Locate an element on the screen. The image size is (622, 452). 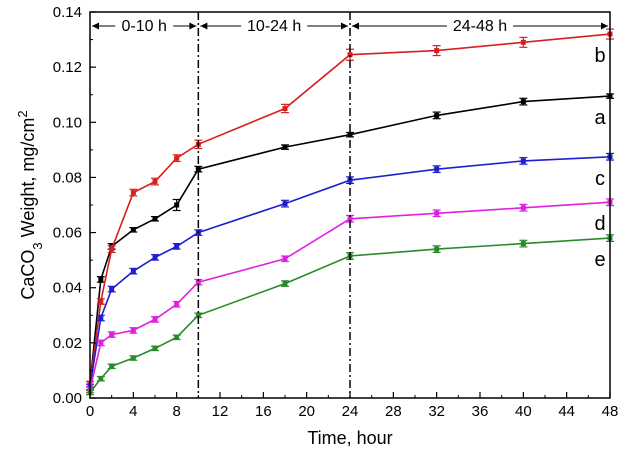
x-tick-label: 36 is located at coordinates (480, 411).